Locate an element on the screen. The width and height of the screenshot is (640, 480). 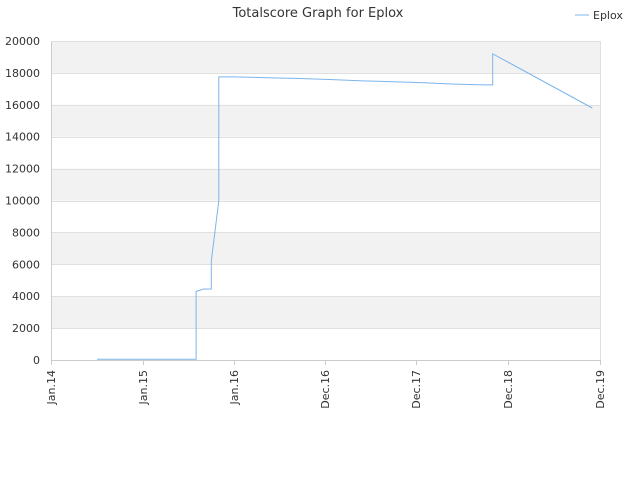
y-tick-label: 12000 is located at coordinates (22, 169).